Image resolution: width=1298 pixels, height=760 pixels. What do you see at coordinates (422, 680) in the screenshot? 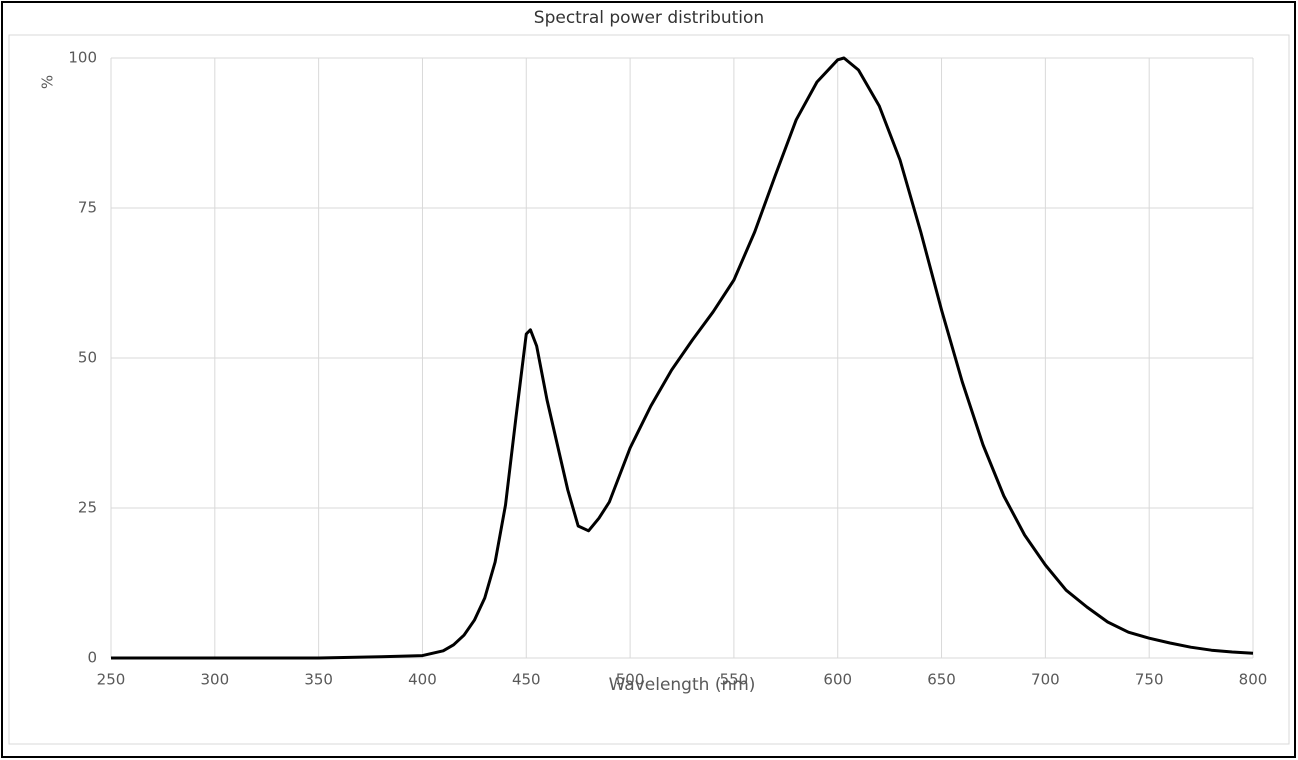
I see `x-tick-label: 400` at bounding box center [422, 680].